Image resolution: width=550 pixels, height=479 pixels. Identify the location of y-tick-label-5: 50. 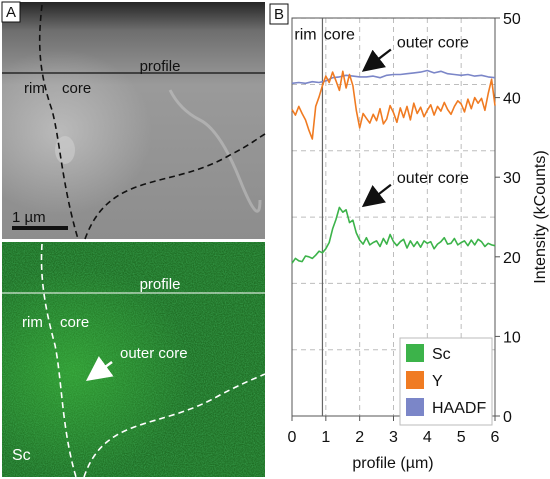
(512, 19).